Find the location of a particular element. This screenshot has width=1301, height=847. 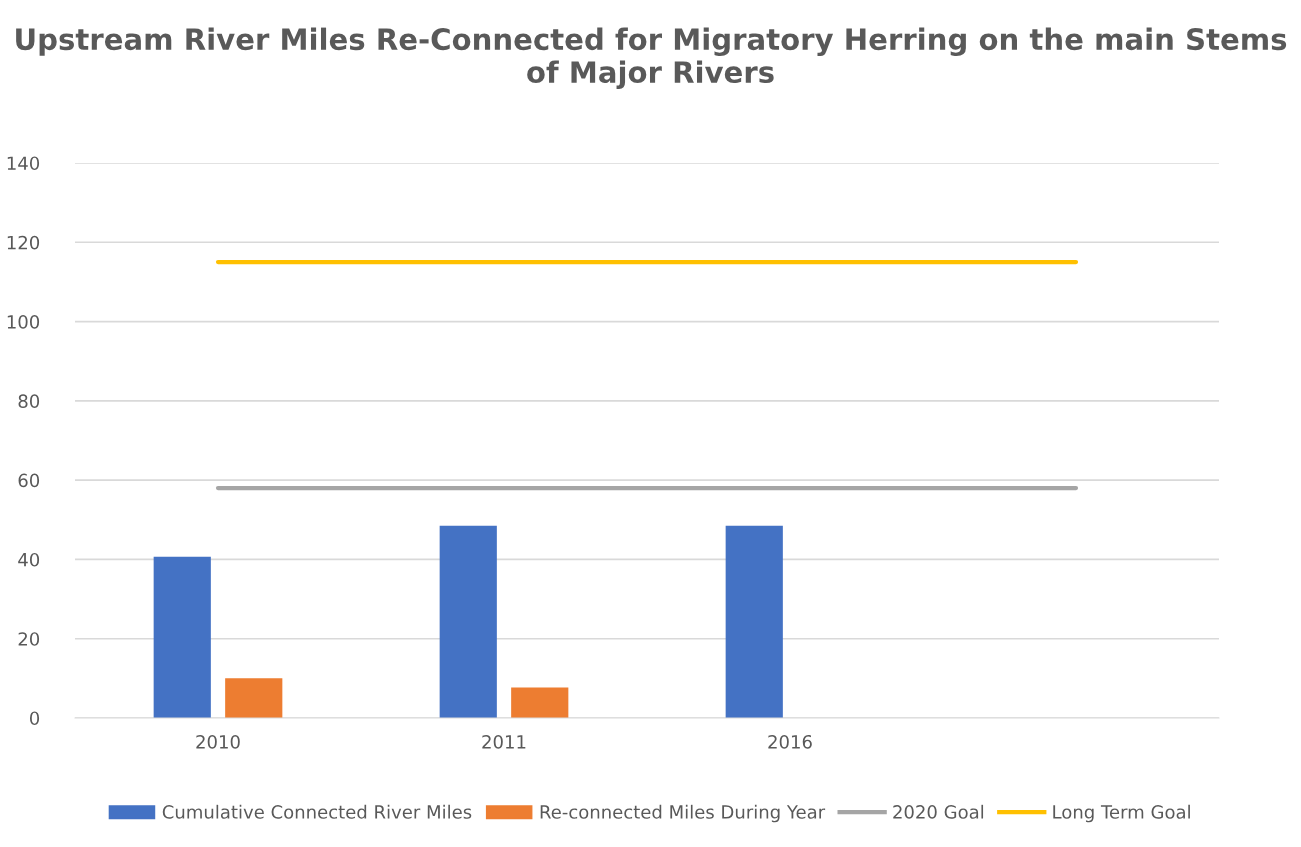

legend-label: 2020 Goal is located at coordinates (938, 811).